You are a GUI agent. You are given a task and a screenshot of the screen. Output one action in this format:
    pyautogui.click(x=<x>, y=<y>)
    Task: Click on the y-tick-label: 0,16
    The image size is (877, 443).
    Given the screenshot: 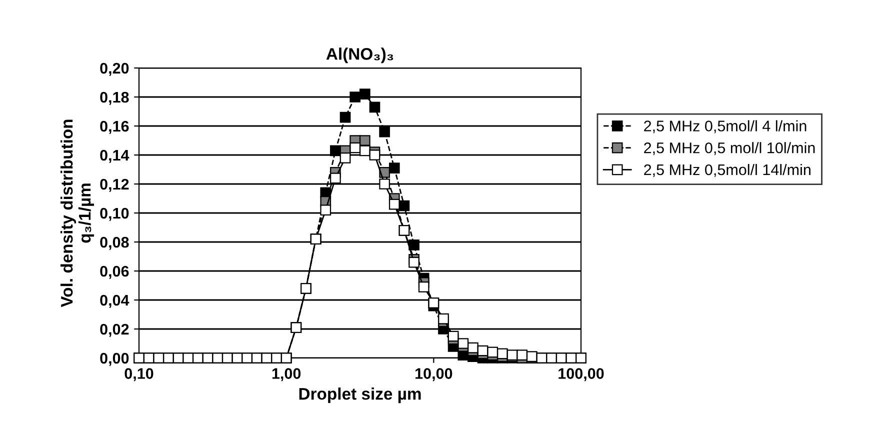 What is the action you would take?
    pyautogui.click(x=114, y=127)
    